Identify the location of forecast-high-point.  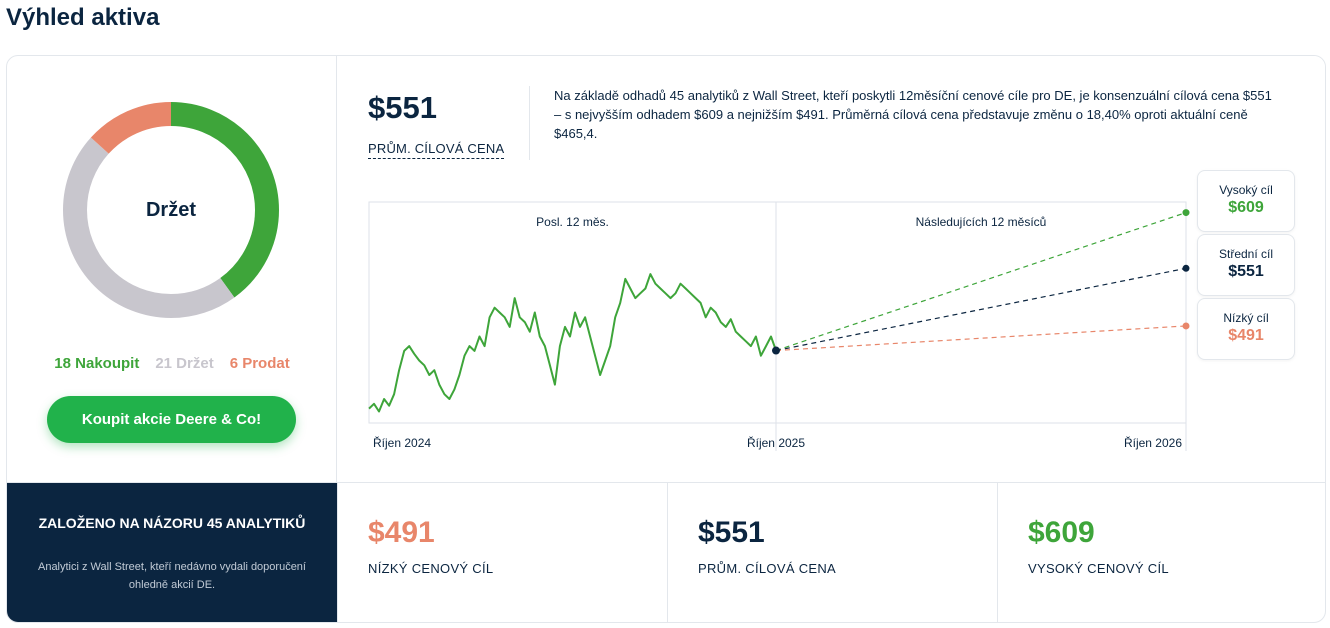
(1186, 213).